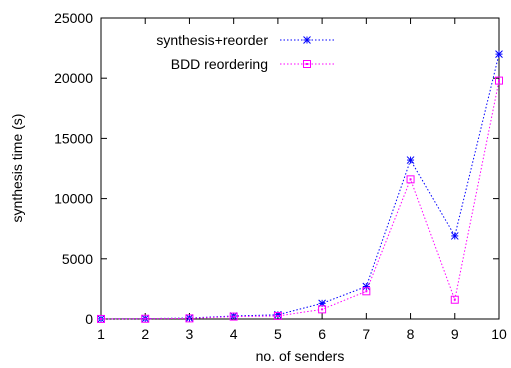 The height and width of the screenshot is (368, 511). I want to click on x-tick-label: 6, so click(322, 334).